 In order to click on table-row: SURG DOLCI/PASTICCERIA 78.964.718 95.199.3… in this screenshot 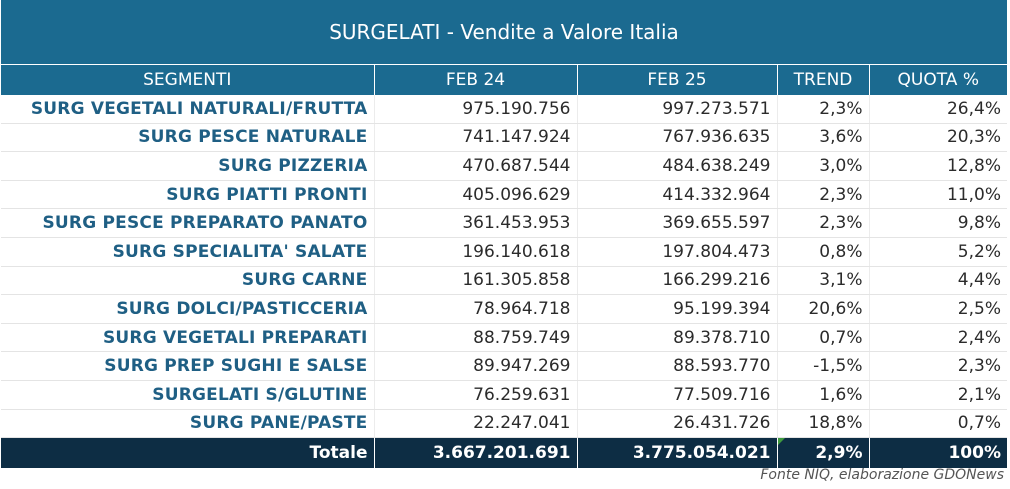, I will do `click(504, 309)`.